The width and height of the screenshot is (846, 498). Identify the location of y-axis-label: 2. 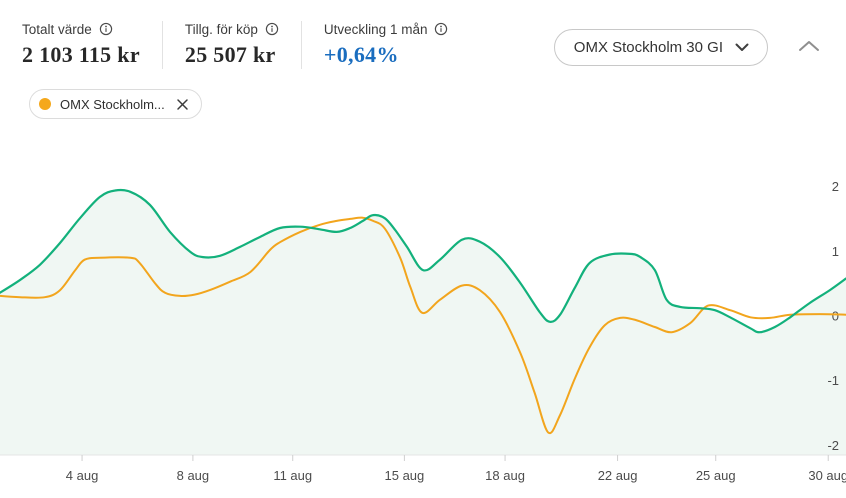
(835, 186).